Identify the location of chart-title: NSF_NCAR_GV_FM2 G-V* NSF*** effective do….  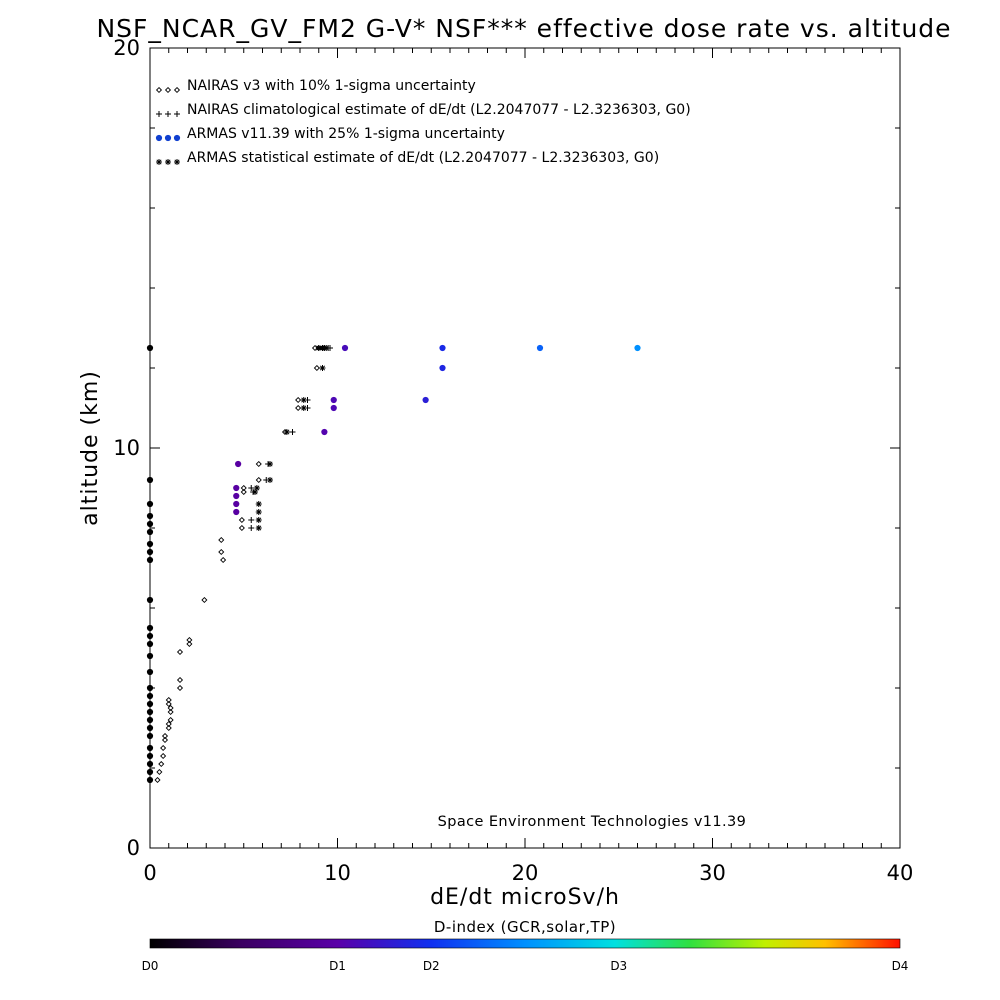
(523, 28).